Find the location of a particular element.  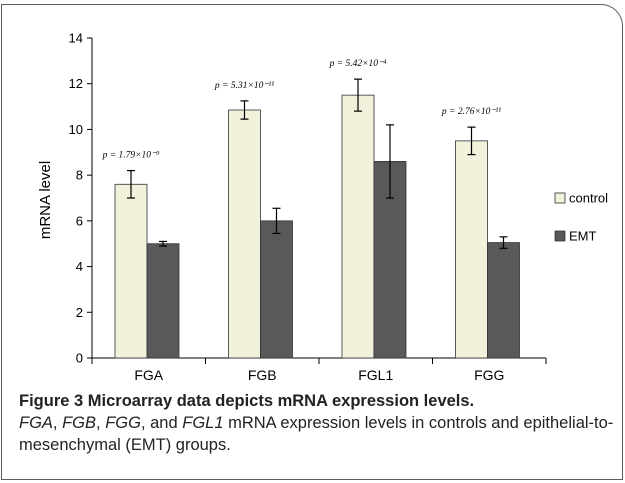

y-tick-label: 14 is located at coordinates (76, 38).